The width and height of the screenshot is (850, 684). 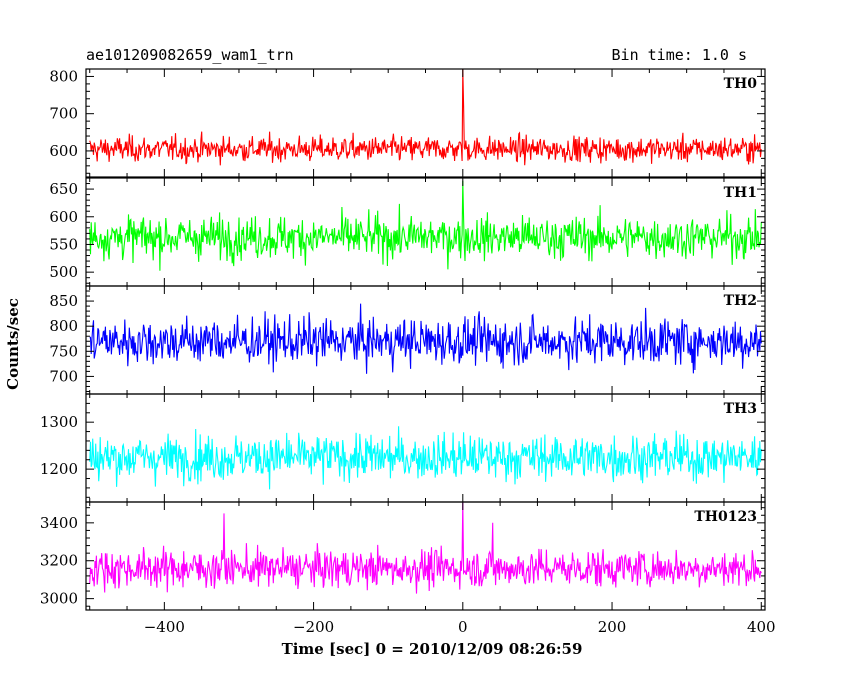 What do you see at coordinates (59, 422) in the screenshot?
I see `y-tick-label: 1300` at bounding box center [59, 422].